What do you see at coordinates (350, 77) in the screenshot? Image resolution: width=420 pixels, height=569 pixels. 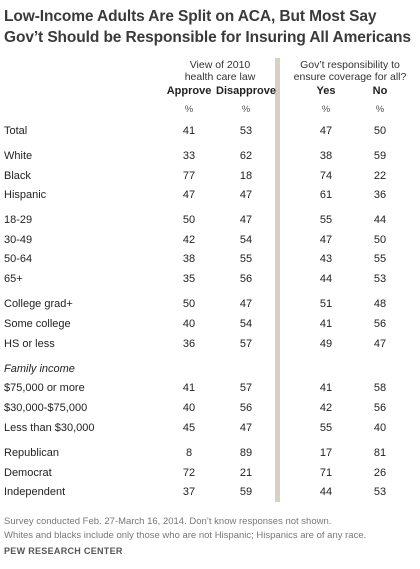 I see `group-header-line: ensure coverage for all?` at bounding box center [350, 77].